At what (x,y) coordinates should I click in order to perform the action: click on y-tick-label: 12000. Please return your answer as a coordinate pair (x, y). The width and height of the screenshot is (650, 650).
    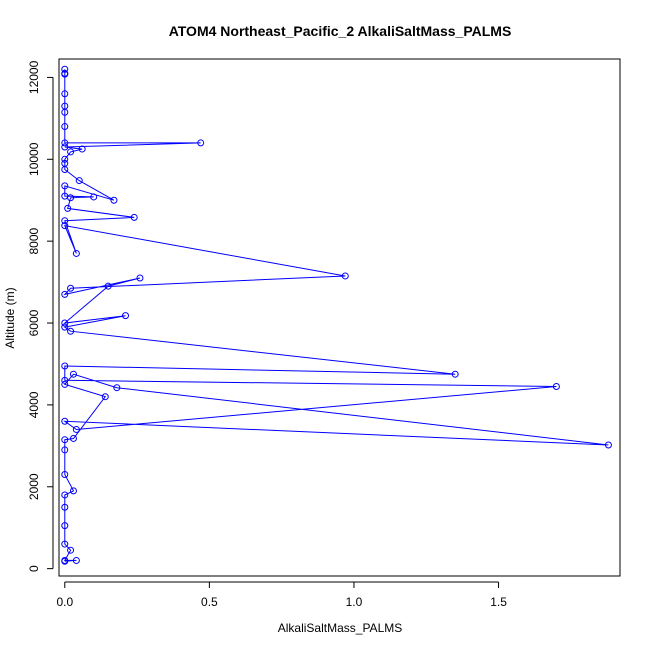
    Looking at the image, I should click on (34, 77).